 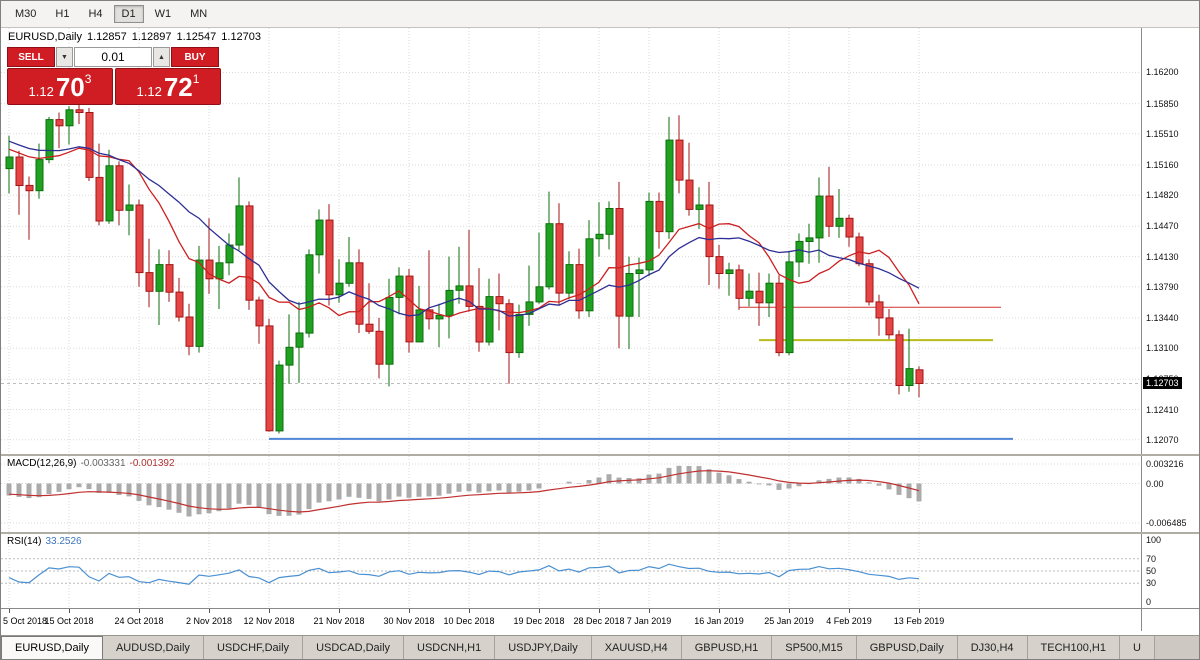 I want to click on timeframe-button-d1: D1, so click(x=128, y=14).